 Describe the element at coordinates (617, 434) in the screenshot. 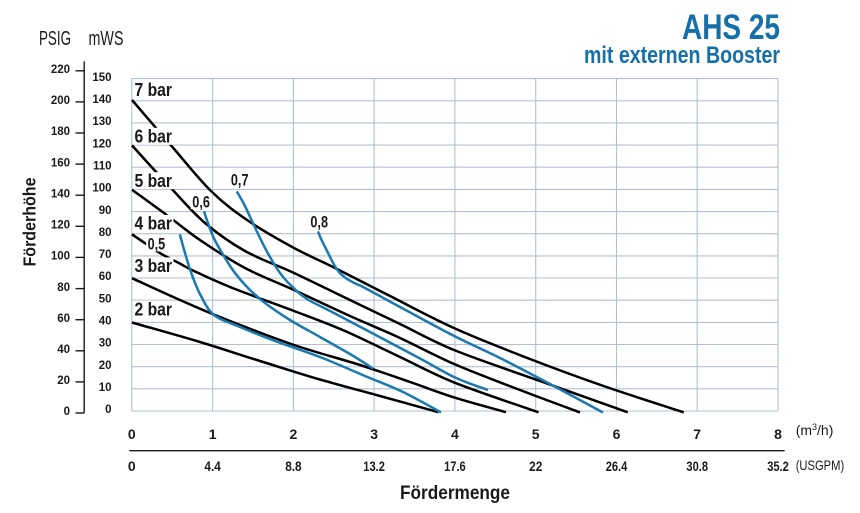

I see `svg-text: 6` at that location.